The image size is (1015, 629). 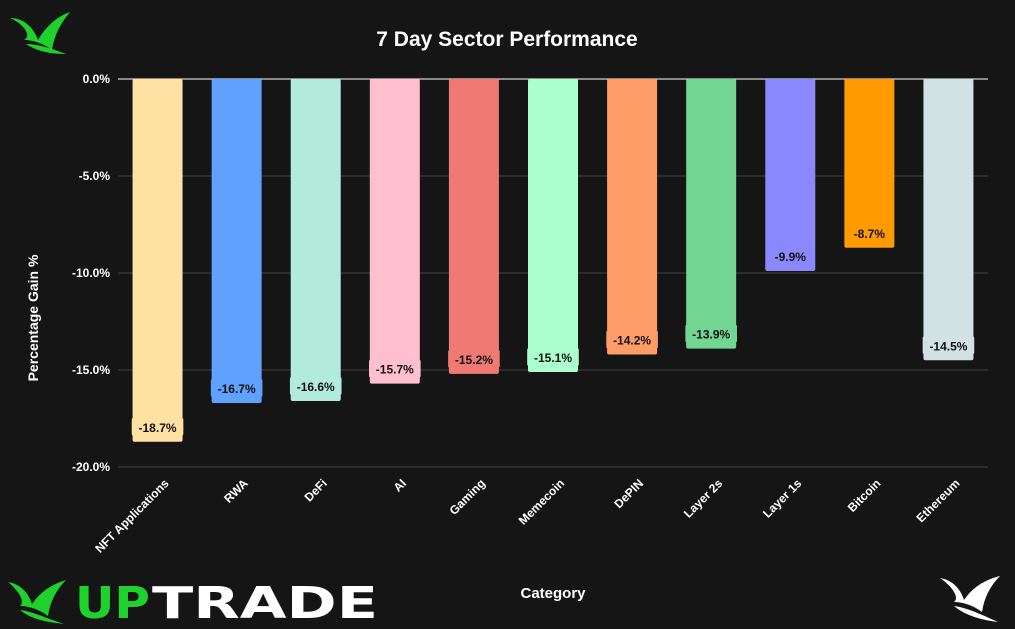 What do you see at coordinates (400, 485) in the screenshot?
I see `x-tick-label: AI` at bounding box center [400, 485].